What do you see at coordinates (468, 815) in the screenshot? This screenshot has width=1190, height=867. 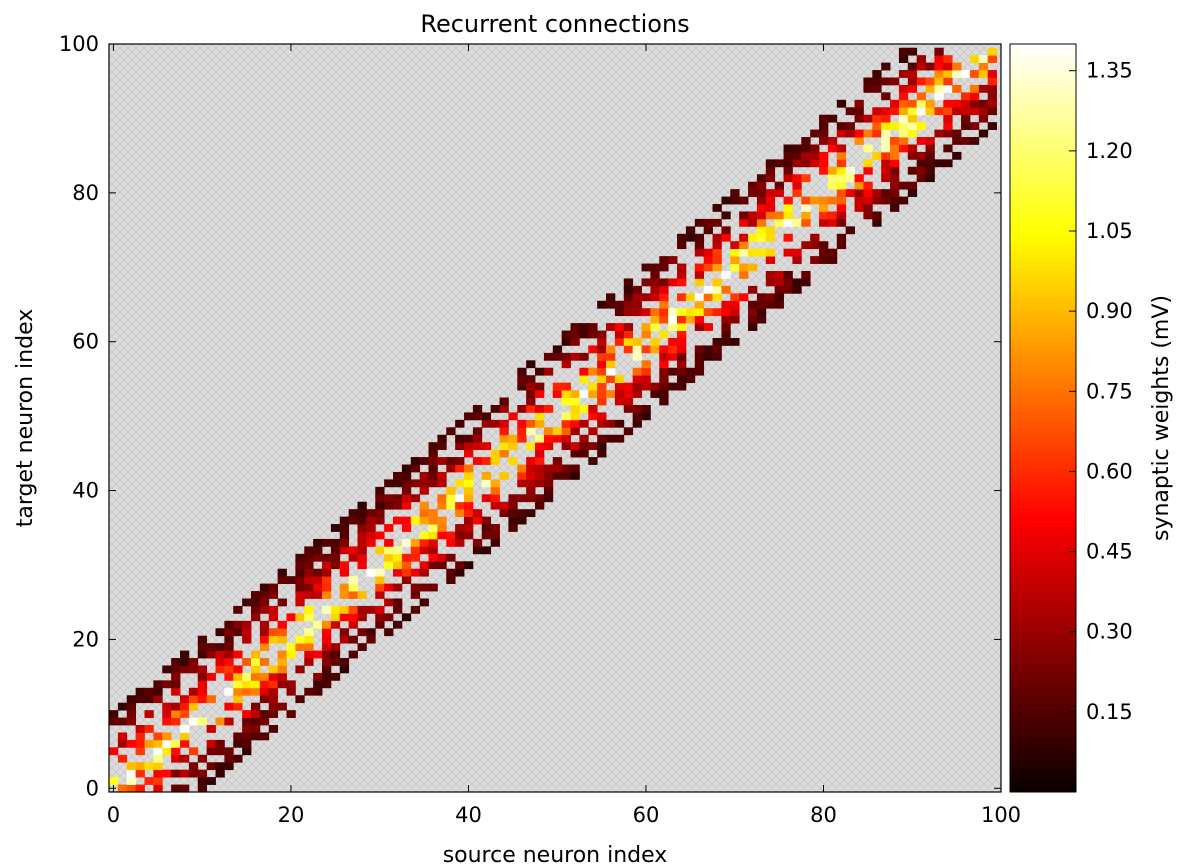 I see `x-tick-label: 40` at bounding box center [468, 815].